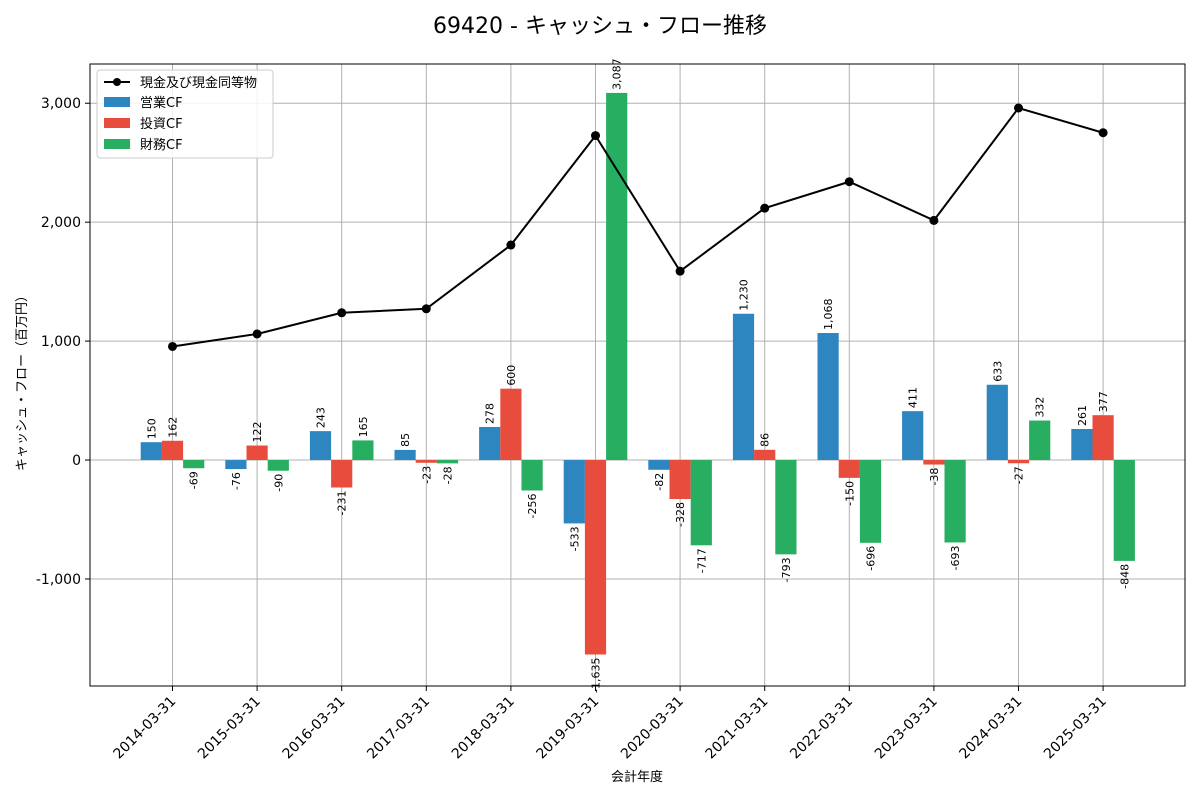 The width and height of the screenshot is (1200, 800). I want to click on x-tick-label: 2015-03-31, so click(229, 728).